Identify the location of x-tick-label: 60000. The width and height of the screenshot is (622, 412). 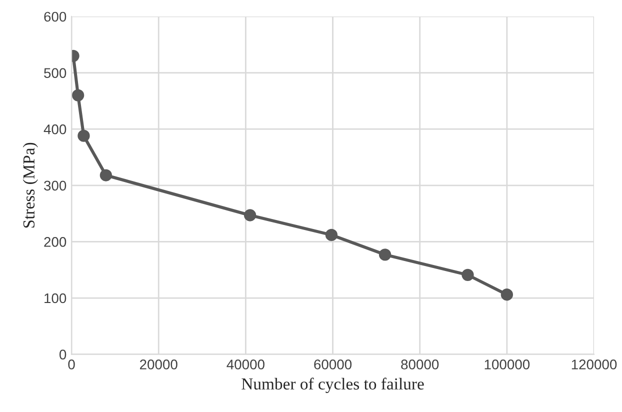
(333, 365).